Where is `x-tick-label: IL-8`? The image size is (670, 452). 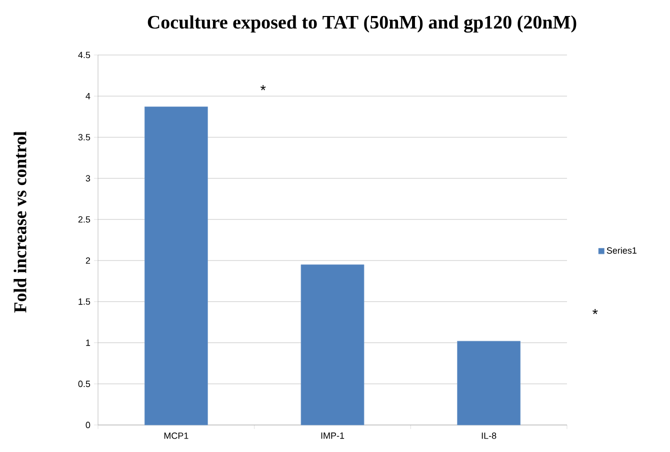
x-tick-label: IL-8 is located at coordinates (489, 435).